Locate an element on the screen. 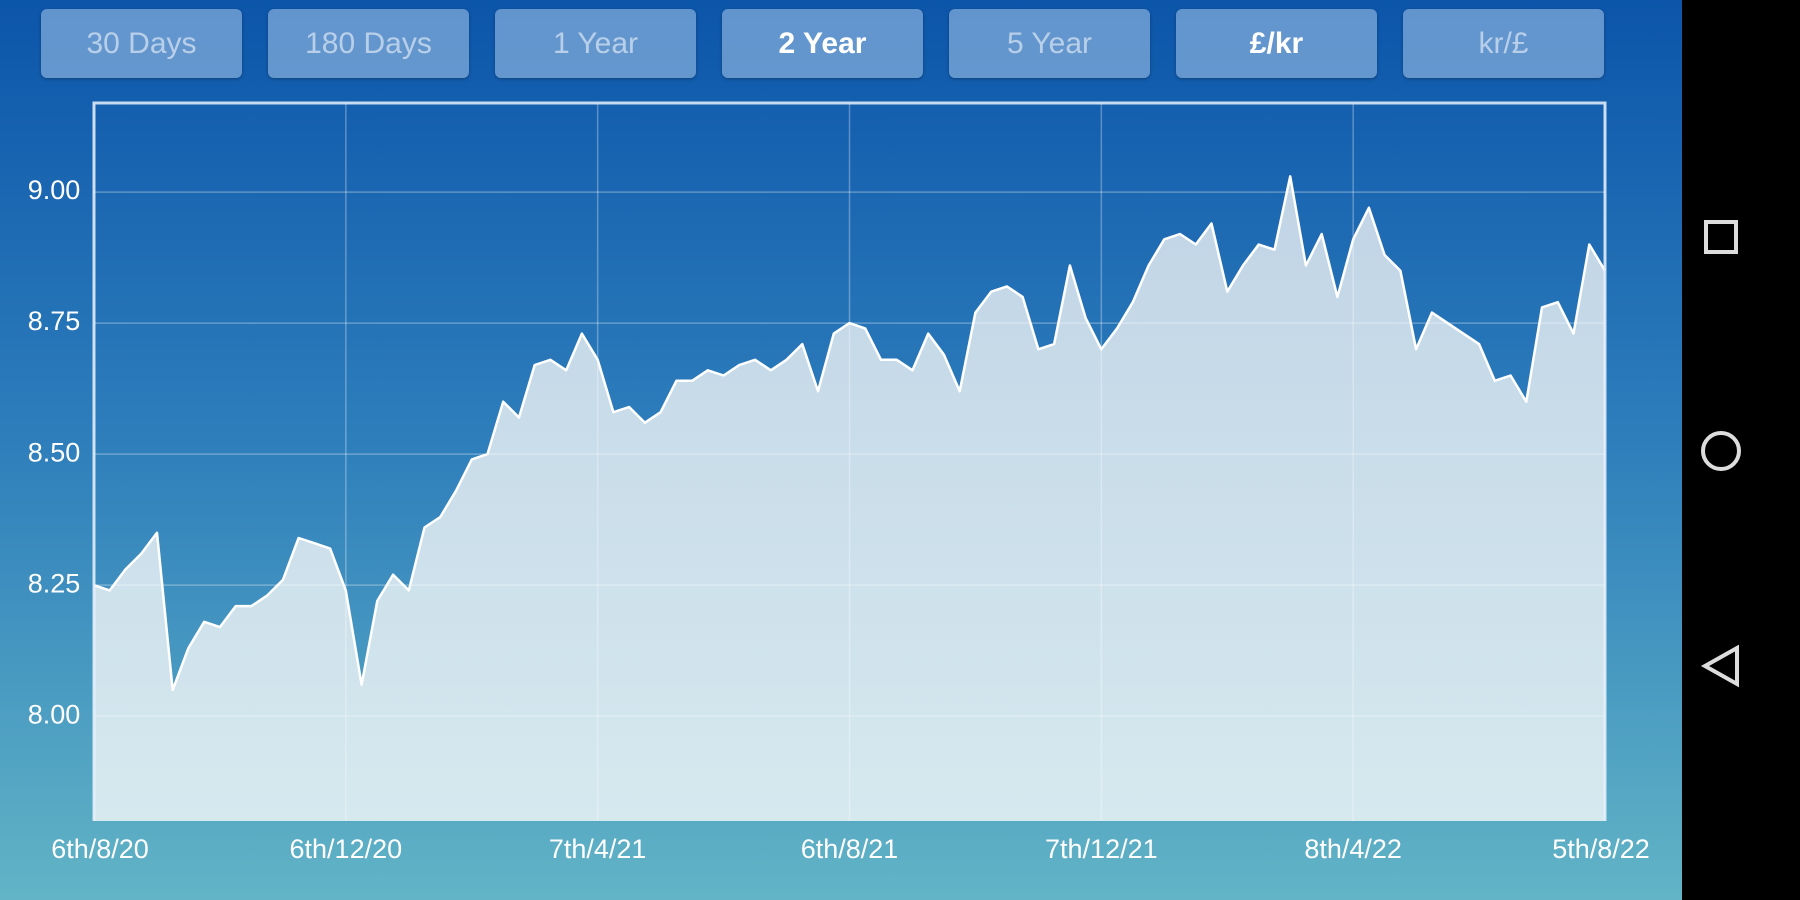  x-tick-label: 6th/12/20 is located at coordinates (346, 849).